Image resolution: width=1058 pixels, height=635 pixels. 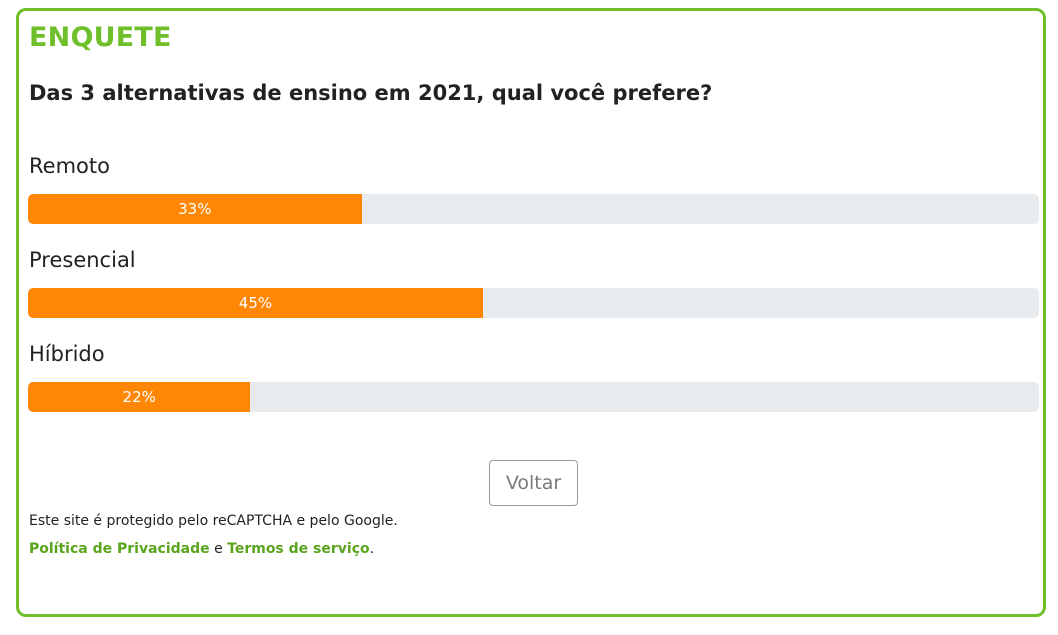 I want to click on result-bar-fill: 45%, so click(x=255, y=303).